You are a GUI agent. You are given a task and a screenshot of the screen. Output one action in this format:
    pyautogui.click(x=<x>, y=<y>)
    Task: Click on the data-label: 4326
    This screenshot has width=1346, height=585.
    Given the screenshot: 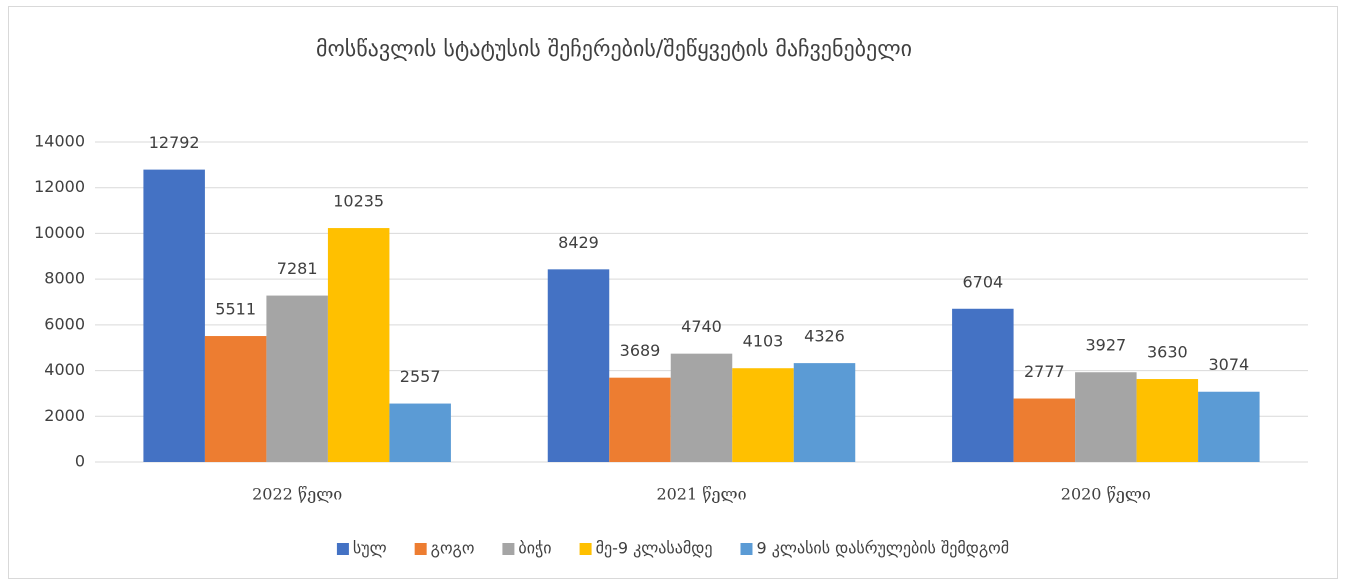 What is the action you would take?
    pyautogui.click(x=824, y=336)
    